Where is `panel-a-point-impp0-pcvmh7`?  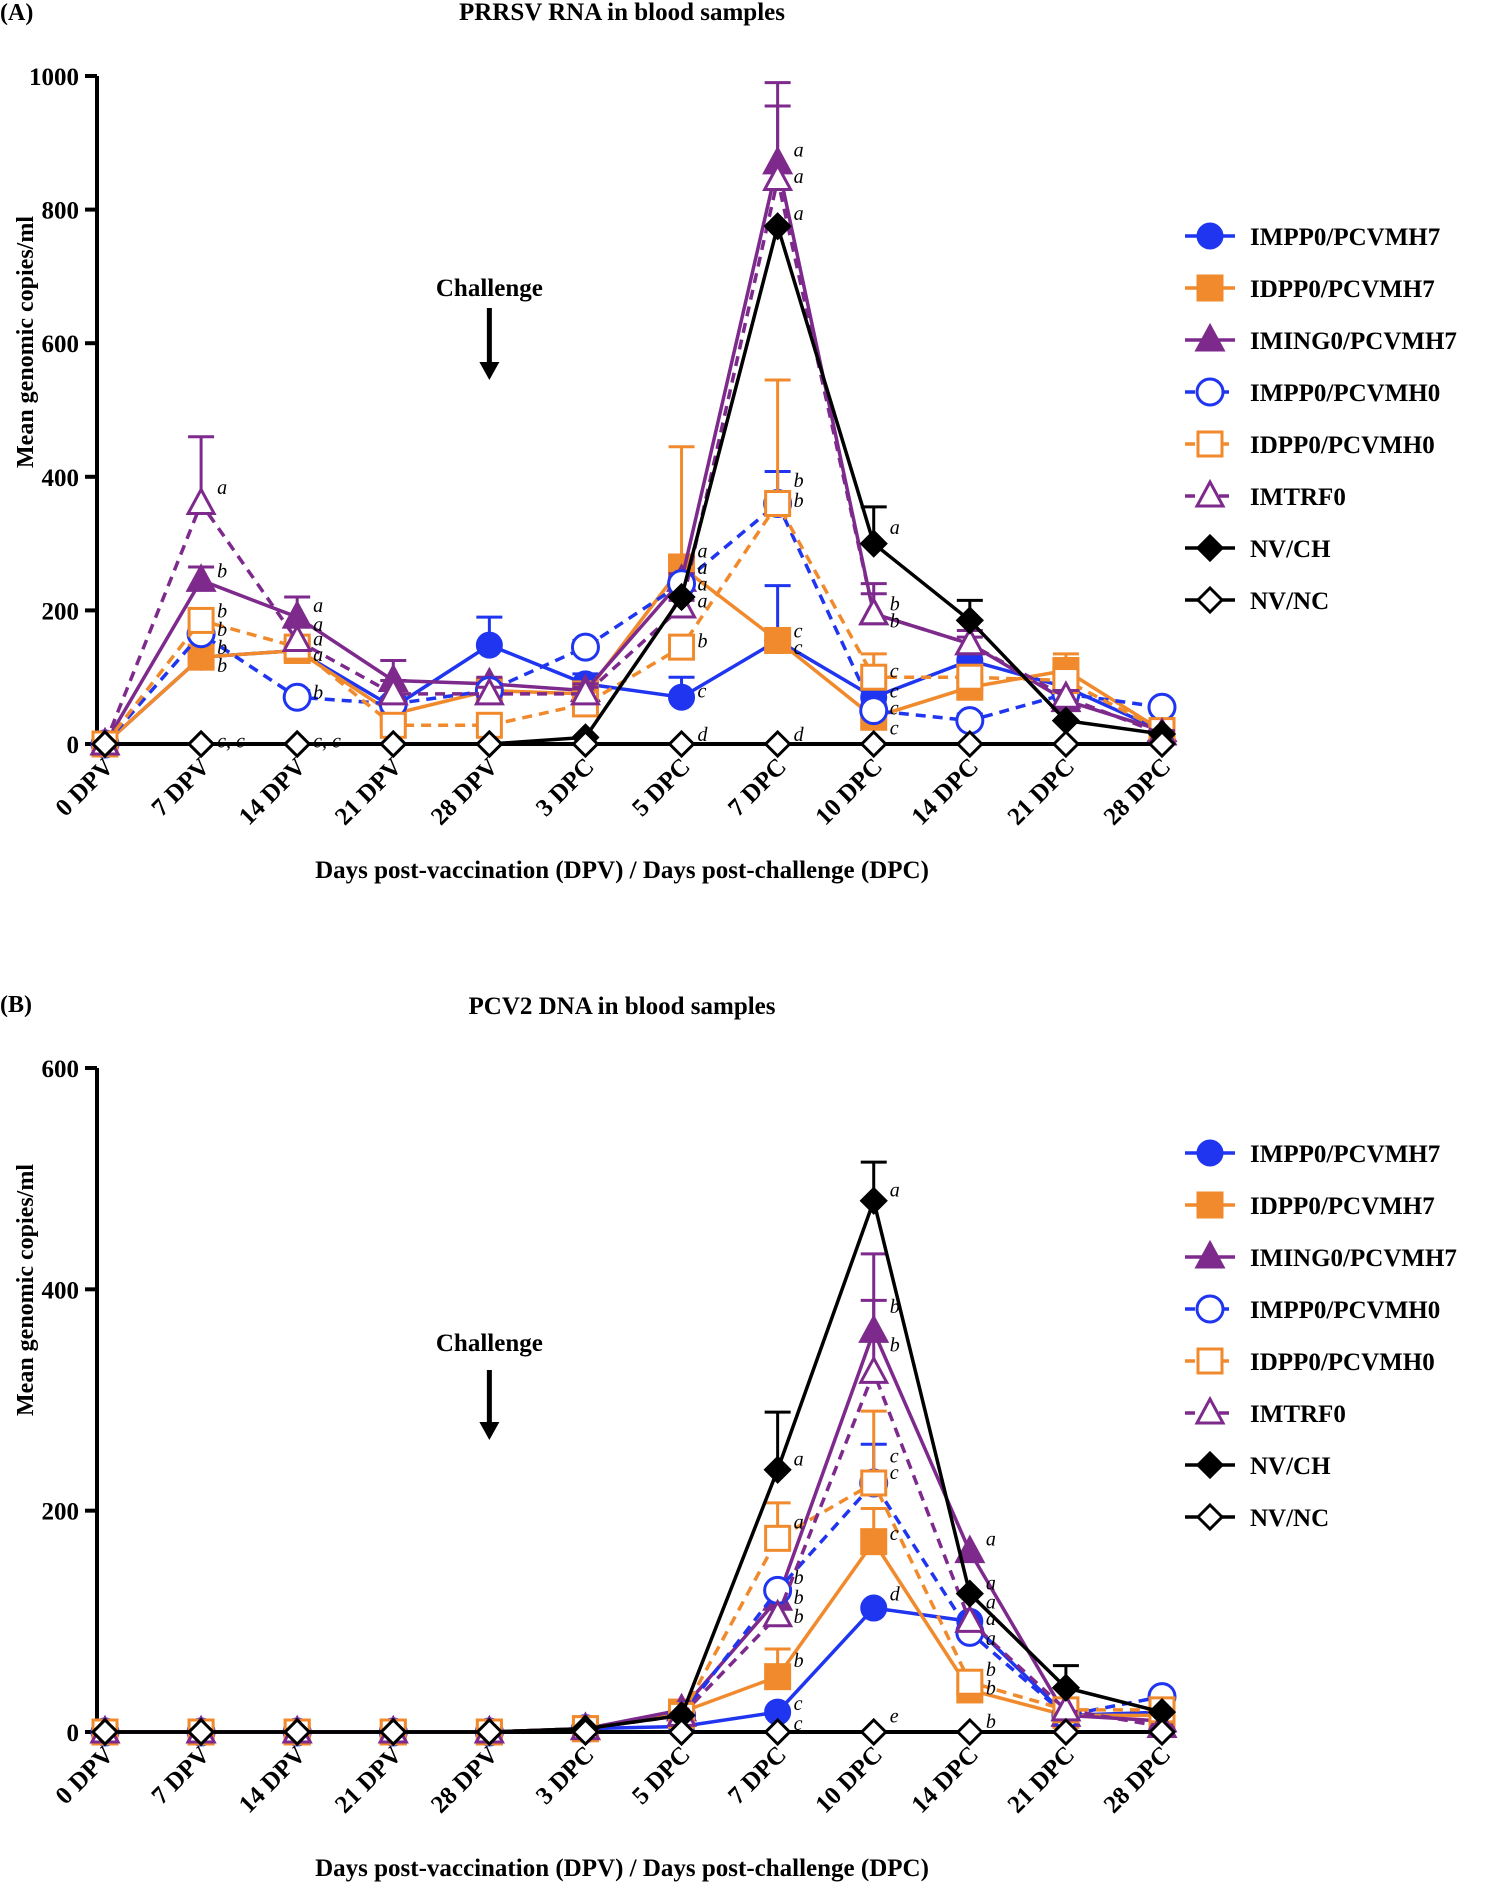
panel-a-point-impp0-pcvmh7 is located at coordinates (682, 697).